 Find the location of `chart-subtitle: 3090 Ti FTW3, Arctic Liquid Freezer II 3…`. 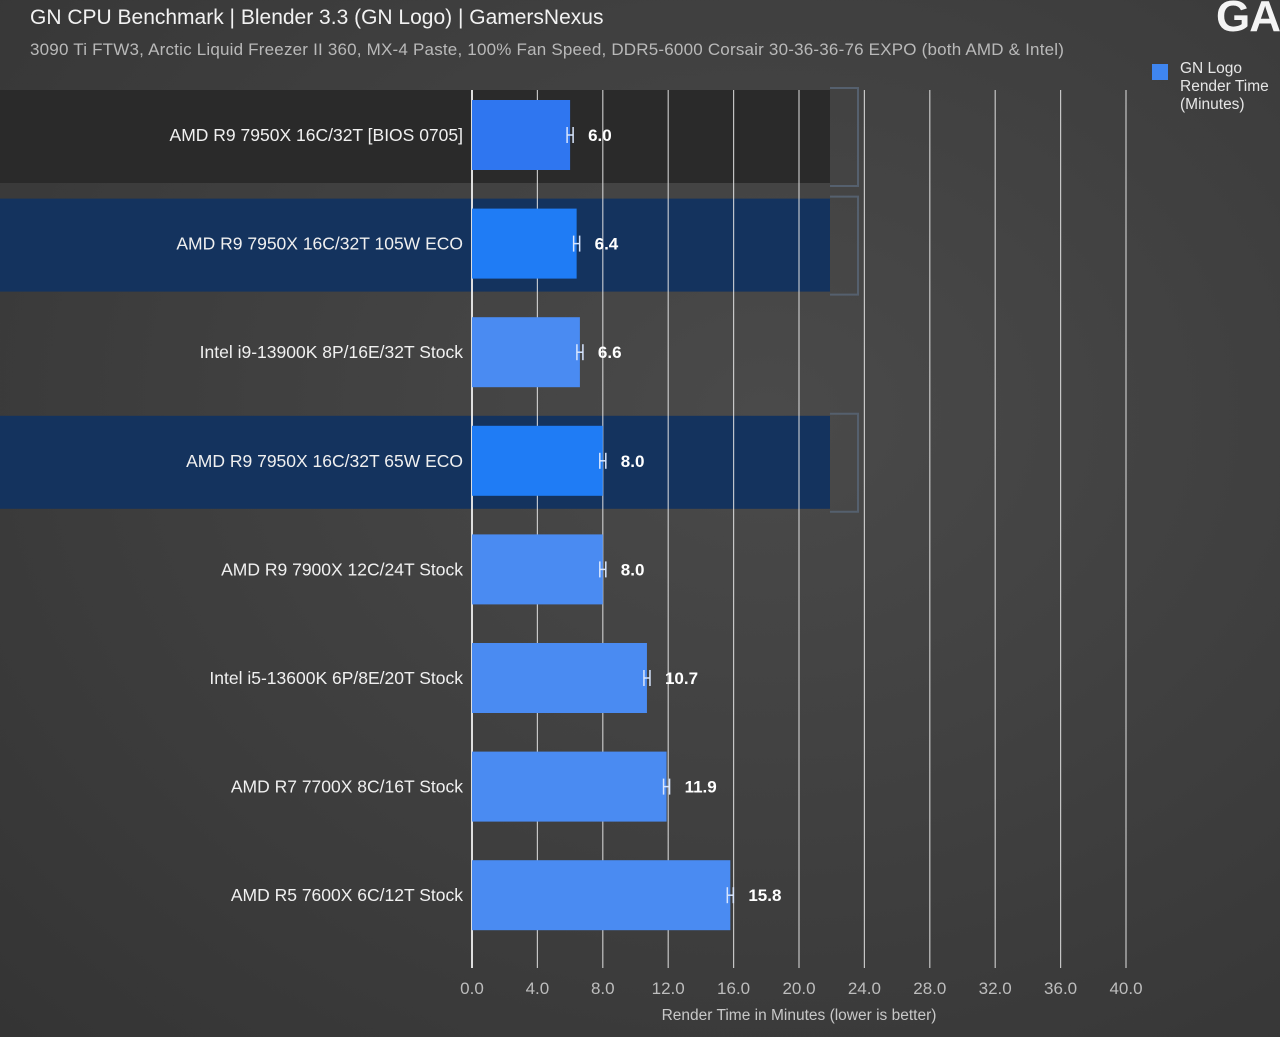

chart-subtitle: 3090 Ti FTW3, Arctic Liquid Freezer II 3… is located at coordinates (547, 49).